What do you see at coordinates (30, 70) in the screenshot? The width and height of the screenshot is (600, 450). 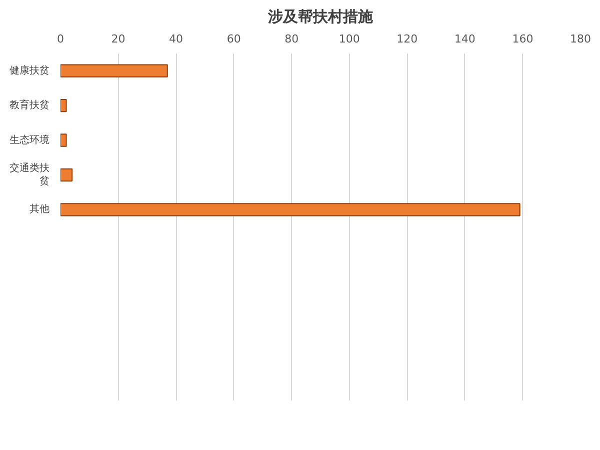 I see `y-tick-label: 健康扶贫` at bounding box center [30, 70].